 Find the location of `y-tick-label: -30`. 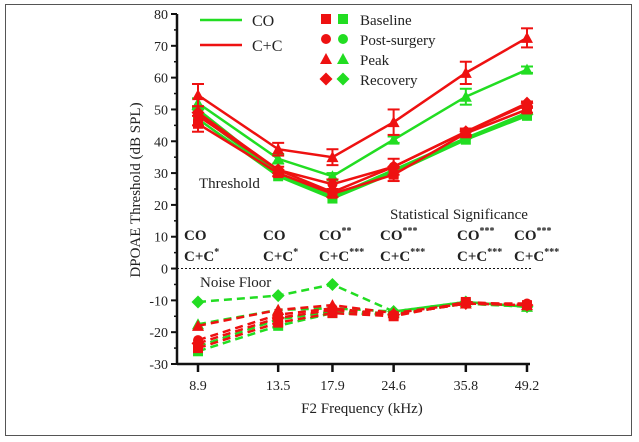

y-tick-label: -30 is located at coordinates (158, 365).